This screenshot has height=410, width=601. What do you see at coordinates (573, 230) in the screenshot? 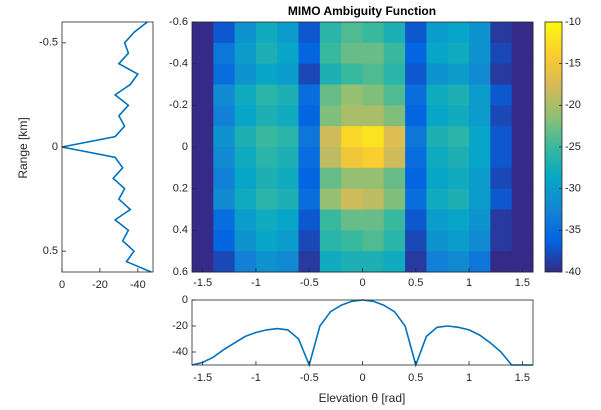
I see `colorbar-tick-label: -35` at bounding box center [573, 230].